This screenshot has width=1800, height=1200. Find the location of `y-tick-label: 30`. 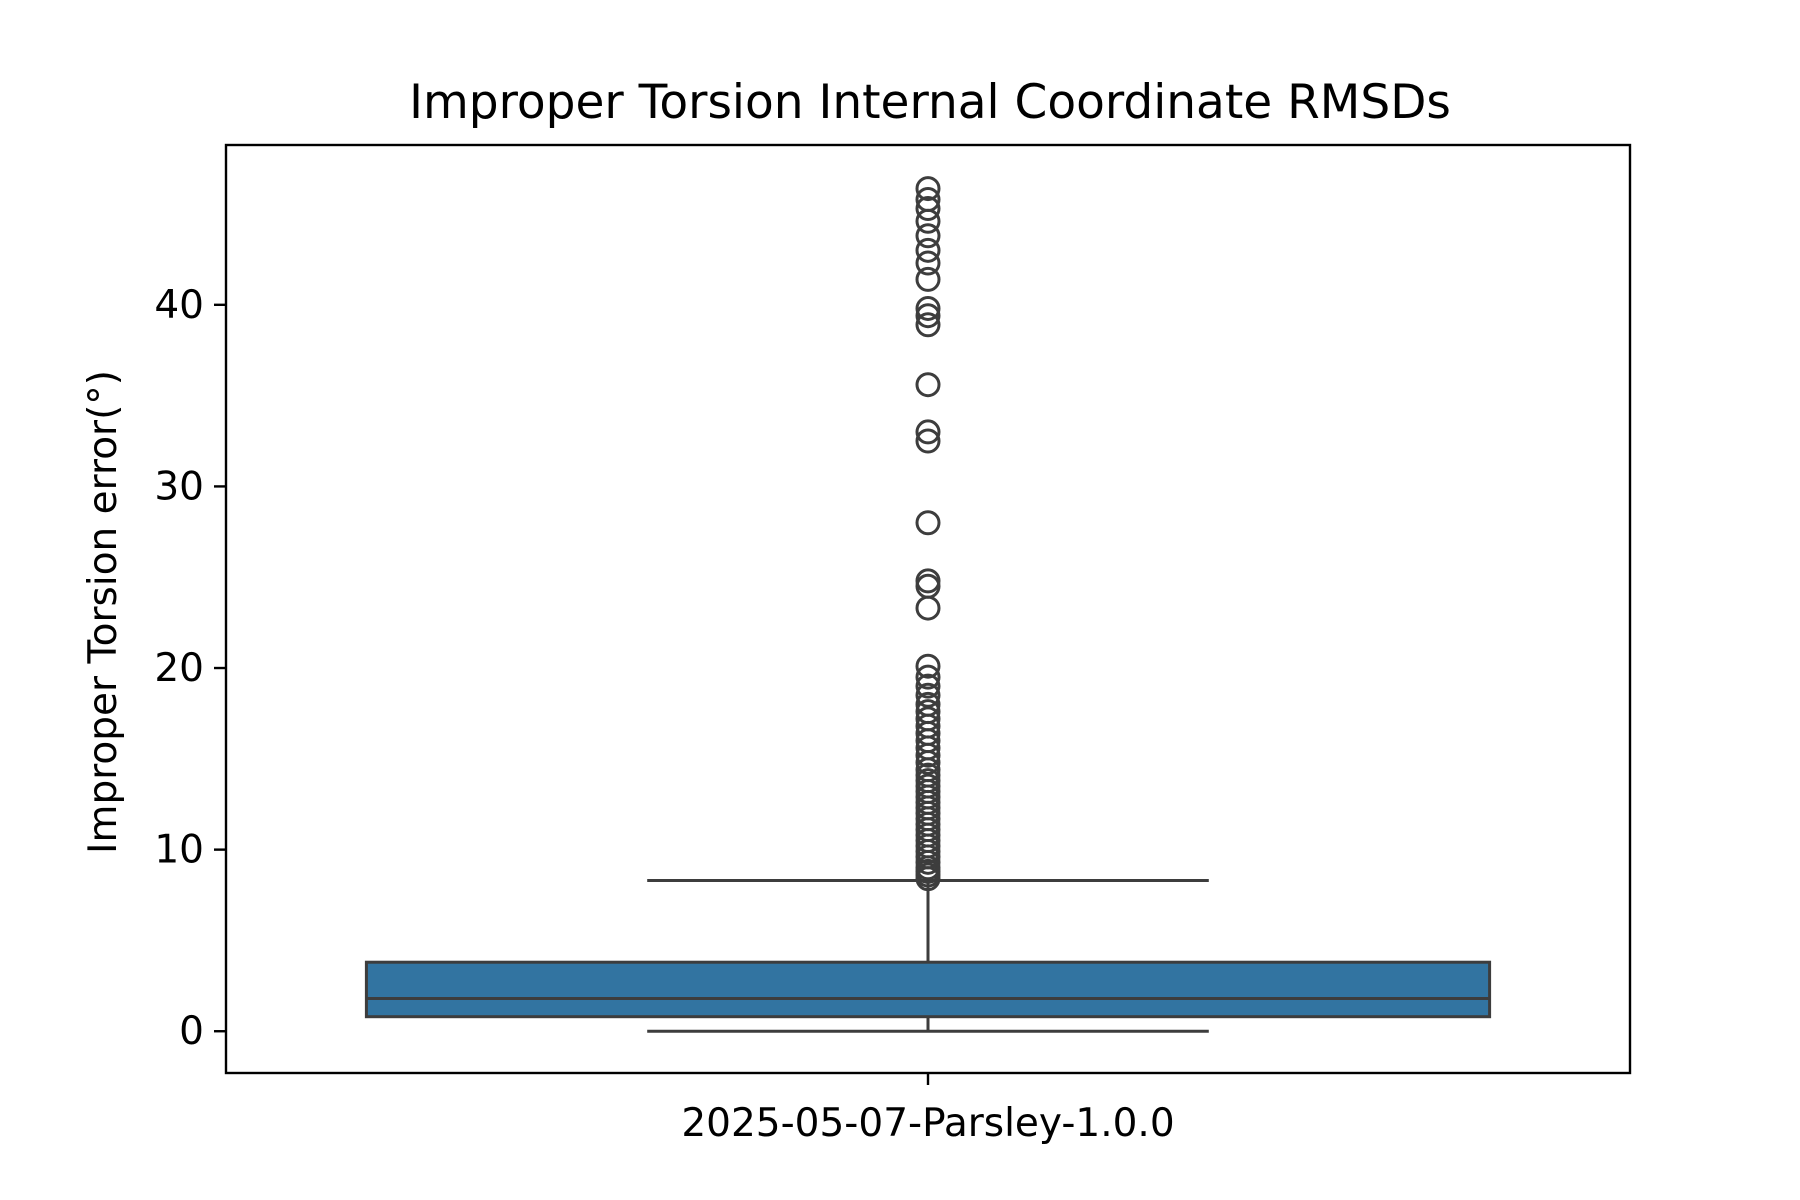

y-tick-label: 30 is located at coordinates (179, 486).